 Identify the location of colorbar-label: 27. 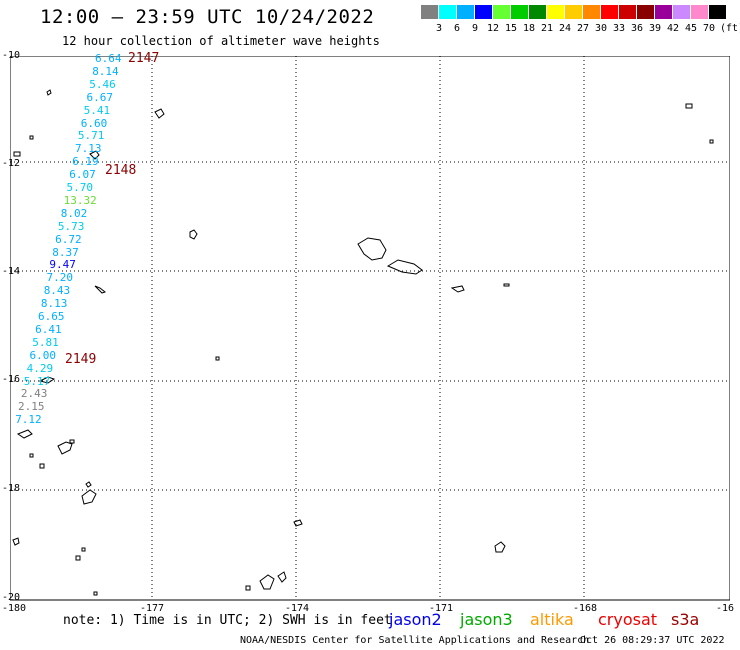
(583, 28).